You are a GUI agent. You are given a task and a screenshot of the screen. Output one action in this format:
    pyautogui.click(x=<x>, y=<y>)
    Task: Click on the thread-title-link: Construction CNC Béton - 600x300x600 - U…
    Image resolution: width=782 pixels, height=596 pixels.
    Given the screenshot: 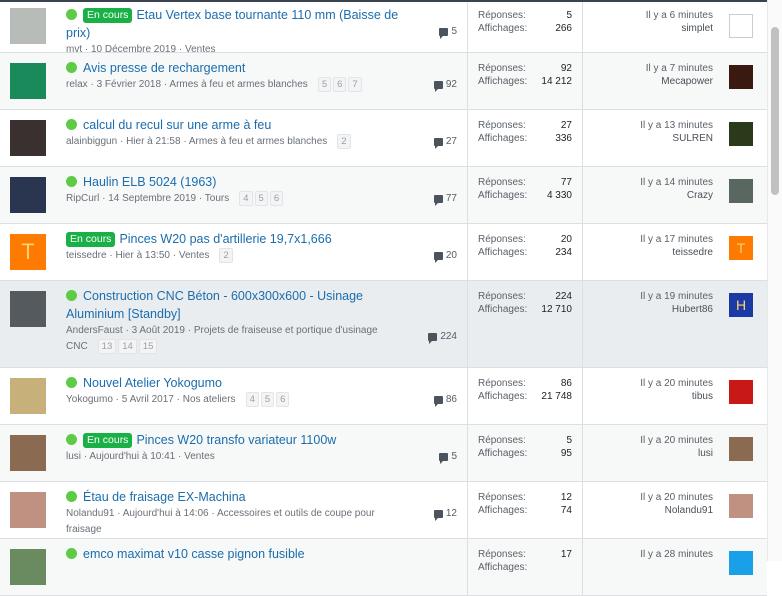 What is the action you would take?
    pyautogui.click(x=215, y=305)
    